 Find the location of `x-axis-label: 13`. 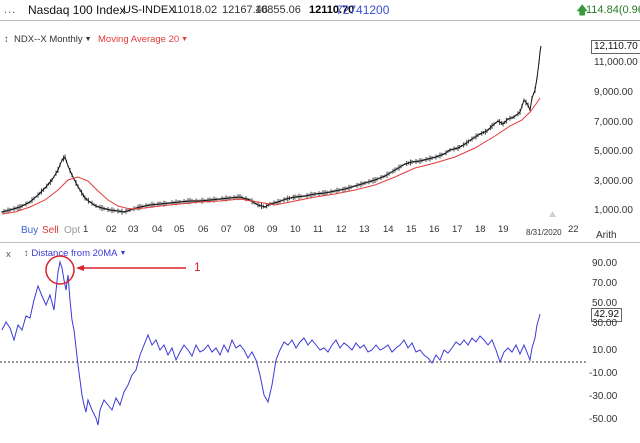

x-axis-label: 13 is located at coordinates (364, 229).